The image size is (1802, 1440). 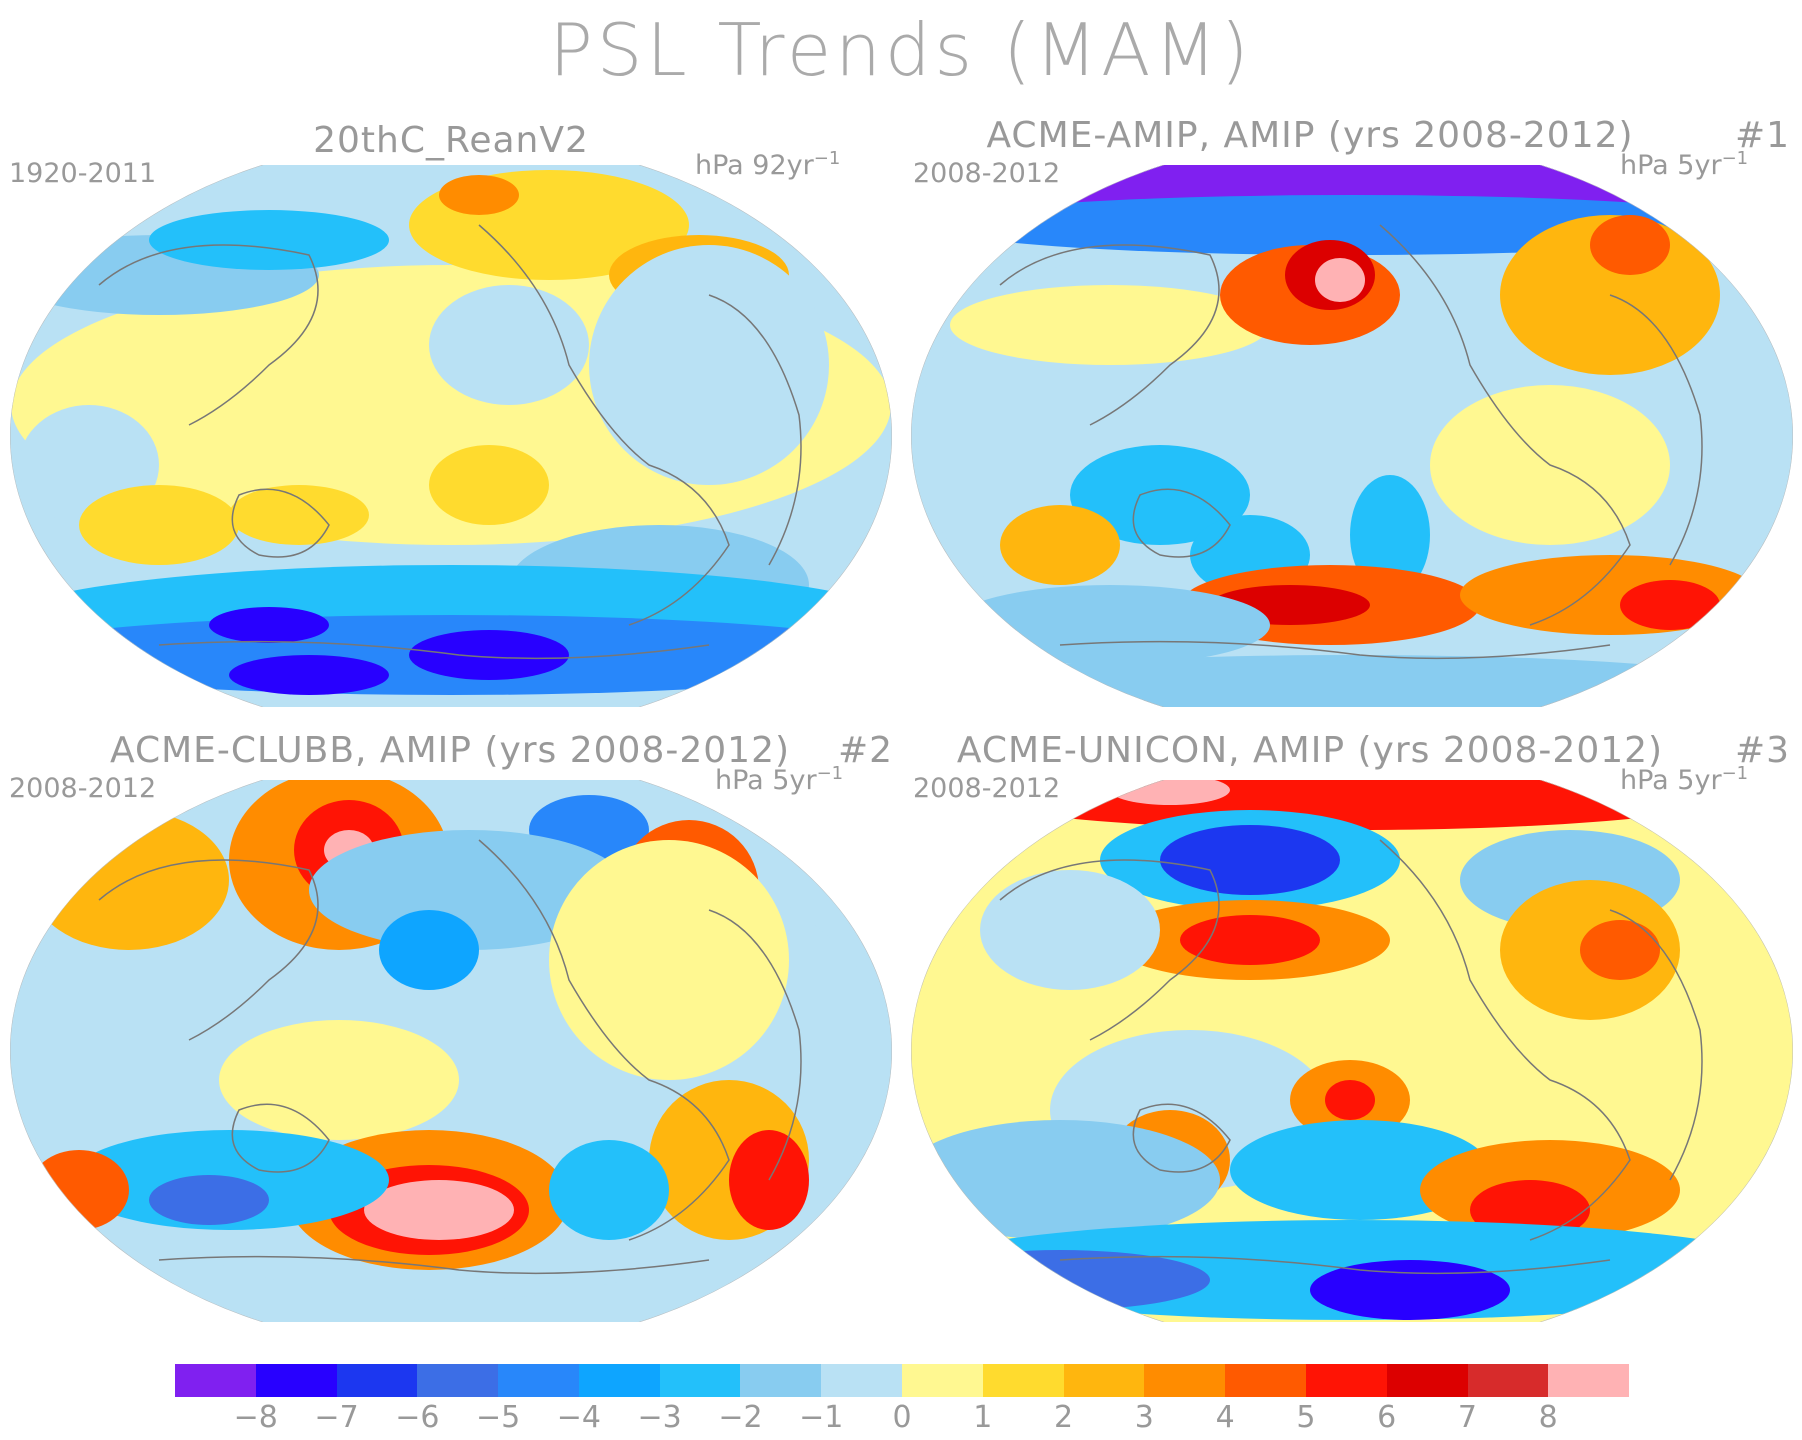 I want to click on colorbar-label: −4, so click(x=578, y=1417).